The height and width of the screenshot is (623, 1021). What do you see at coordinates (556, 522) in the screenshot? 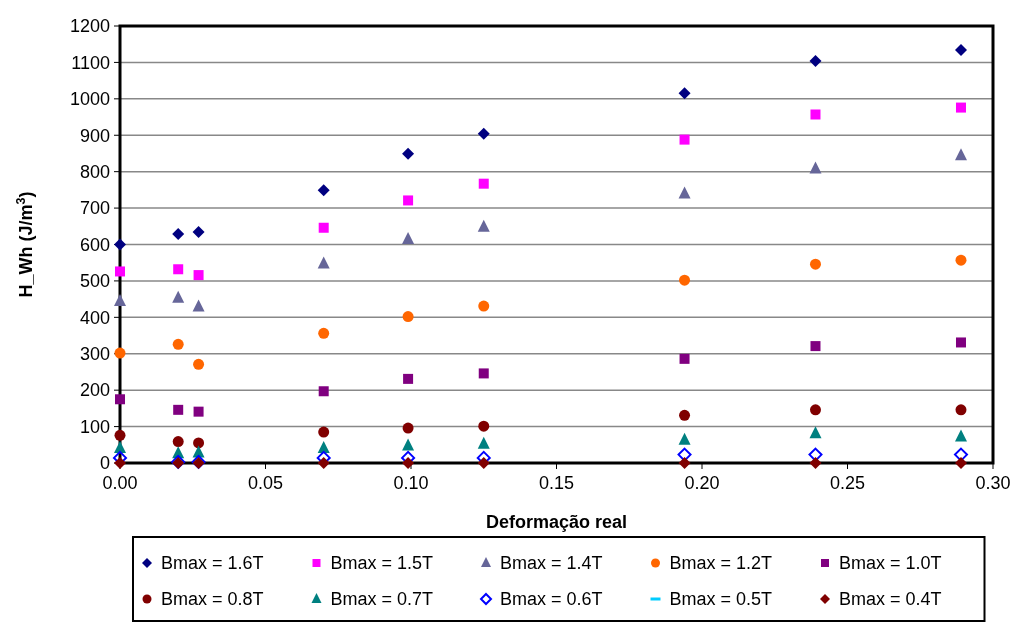
I see `x-axis-title: Deformação real` at bounding box center [556, 522].